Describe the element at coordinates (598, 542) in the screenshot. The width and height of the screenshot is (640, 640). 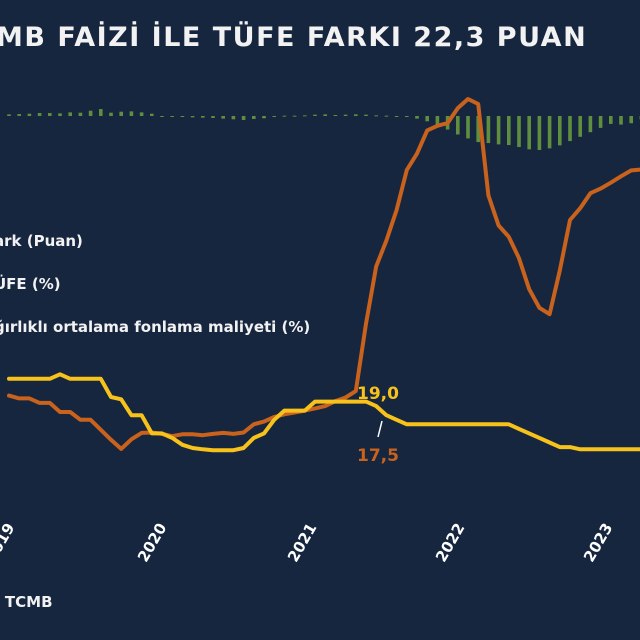
I see `x-tick-label: 2023` at that location.